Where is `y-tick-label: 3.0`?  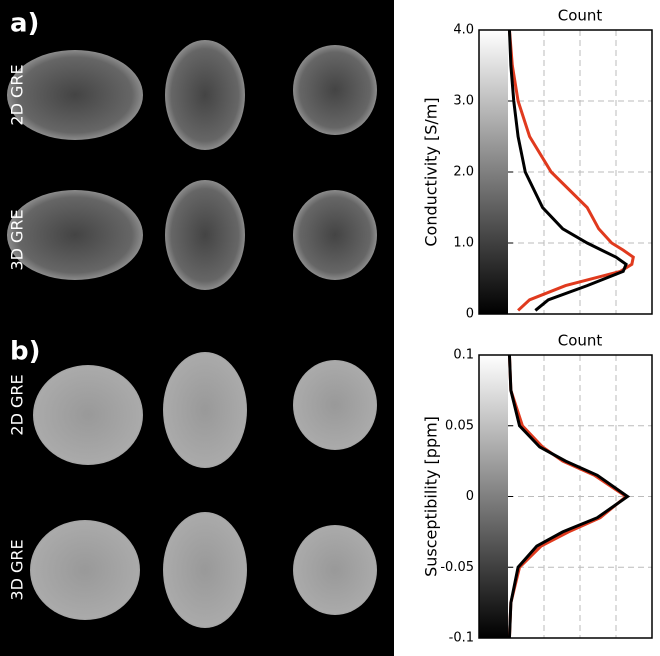 y-tick-label: 3.0 is located at coordinates (463, 101).